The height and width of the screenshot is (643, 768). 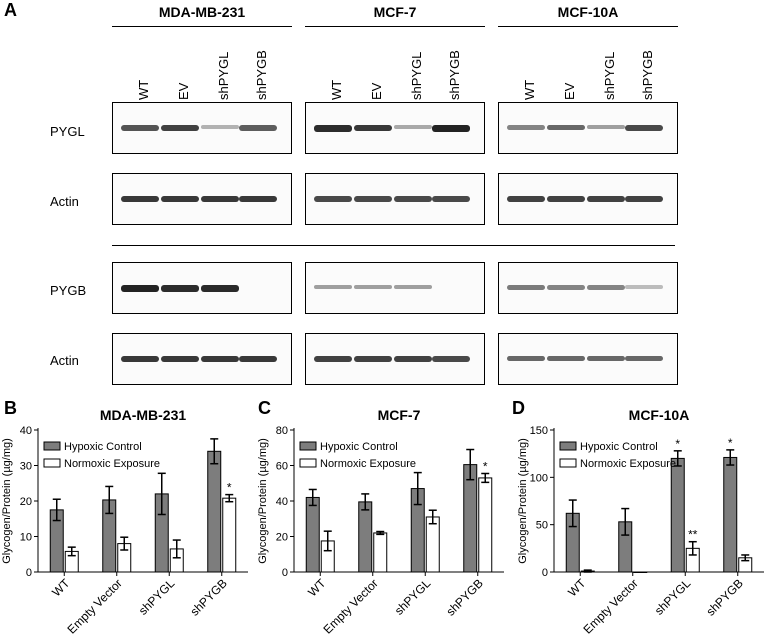 What do you see at coordinates (68, 290) in the screenshot?
I see `blot-row-label-pygb: PYGB` at bounding box center [68, 290].